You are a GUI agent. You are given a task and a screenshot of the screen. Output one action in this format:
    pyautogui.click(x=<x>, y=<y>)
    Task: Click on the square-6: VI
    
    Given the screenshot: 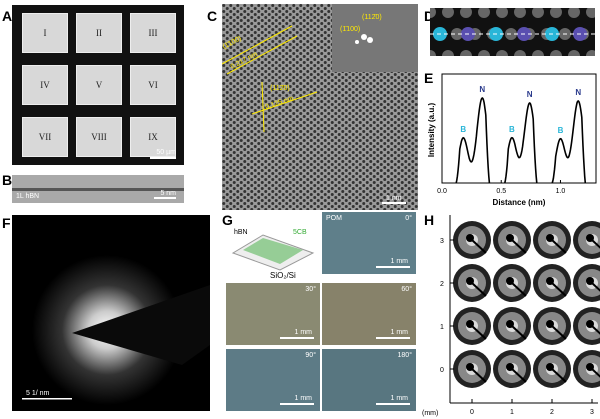 What is the action you would take?
    pyautogui.click(x=153, y=85)
    